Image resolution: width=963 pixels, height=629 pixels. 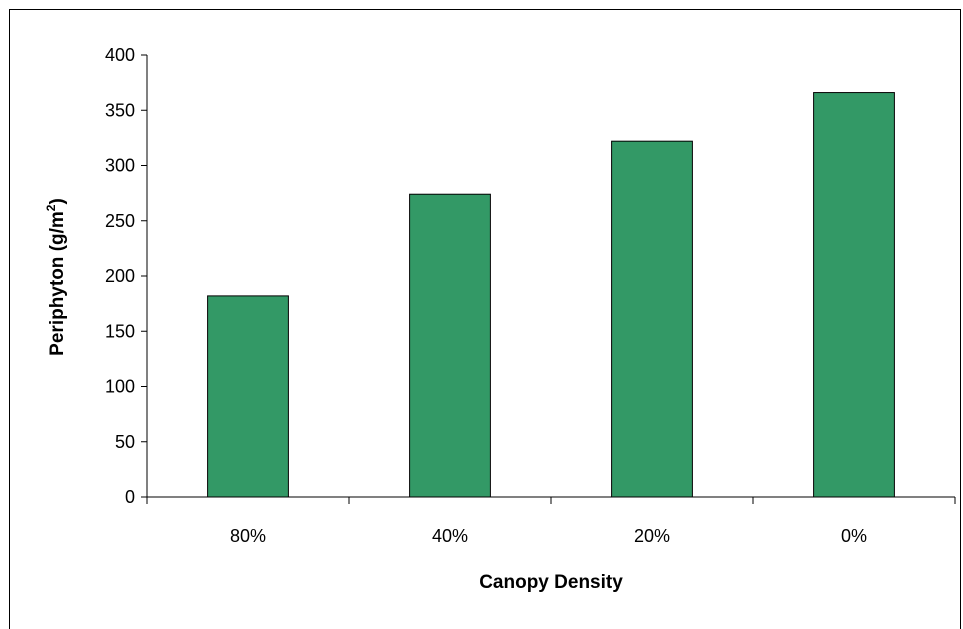 What do you see at coordinates (652, 536) in the screenshot?
I see `x-tick-label: 20%` at bounding box center [652, 536].